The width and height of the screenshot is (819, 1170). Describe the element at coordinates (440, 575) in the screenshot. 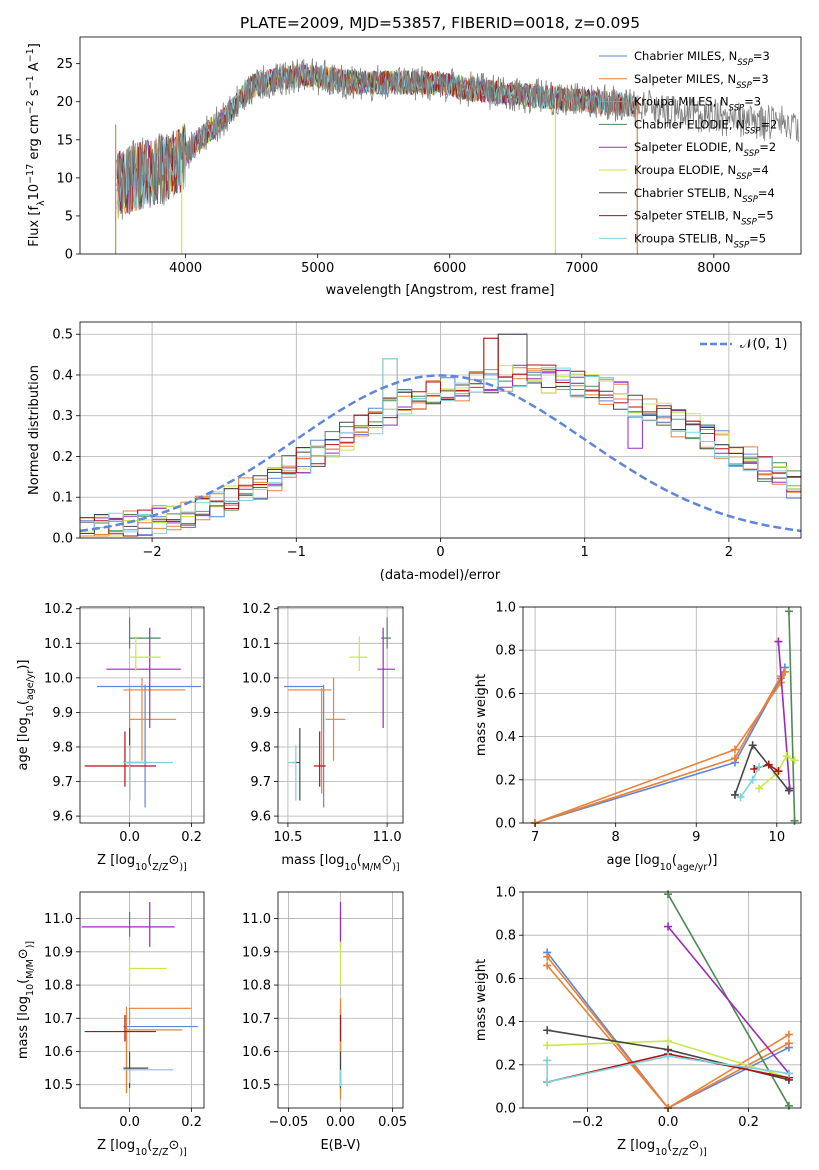

I see `x-axis-label: (data-model)/error` at that location.